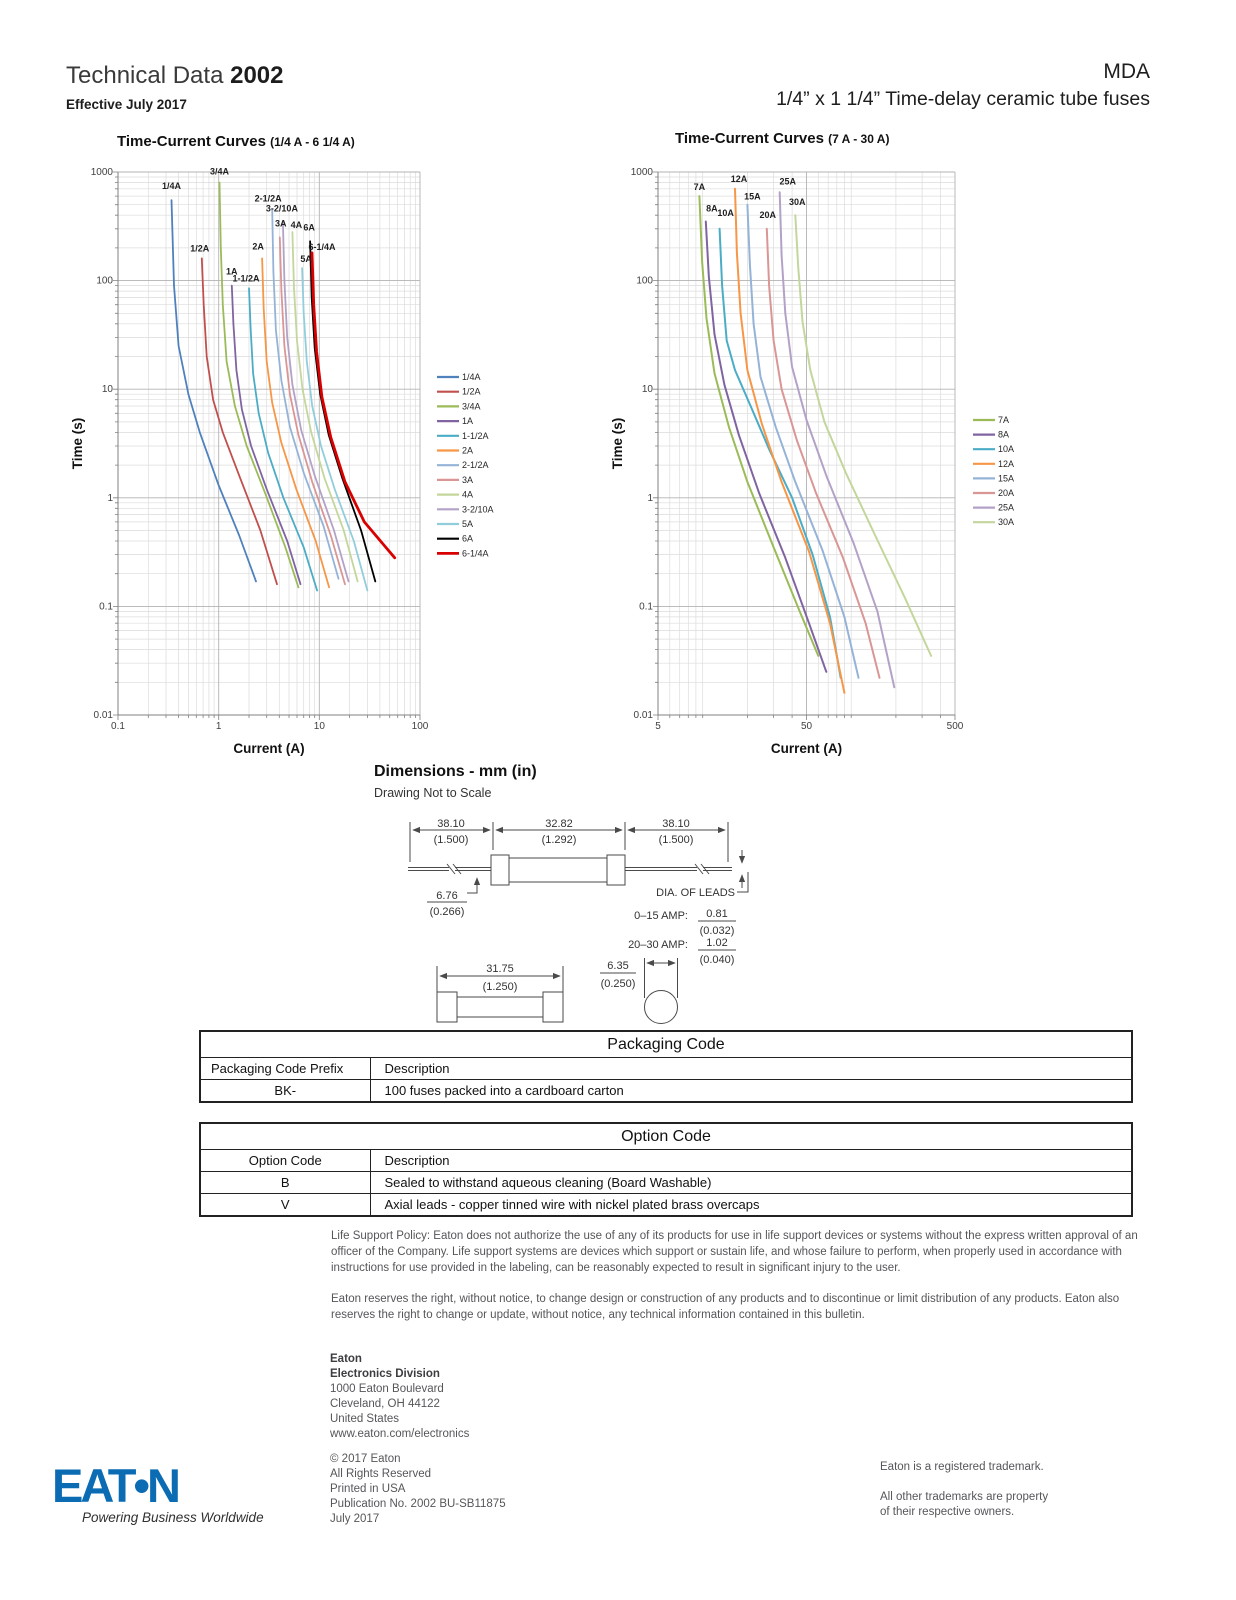  Describe the element at coordinates (658, 945) in the screenshot. I see `svg-text: 20–30 AMP:` at that location.